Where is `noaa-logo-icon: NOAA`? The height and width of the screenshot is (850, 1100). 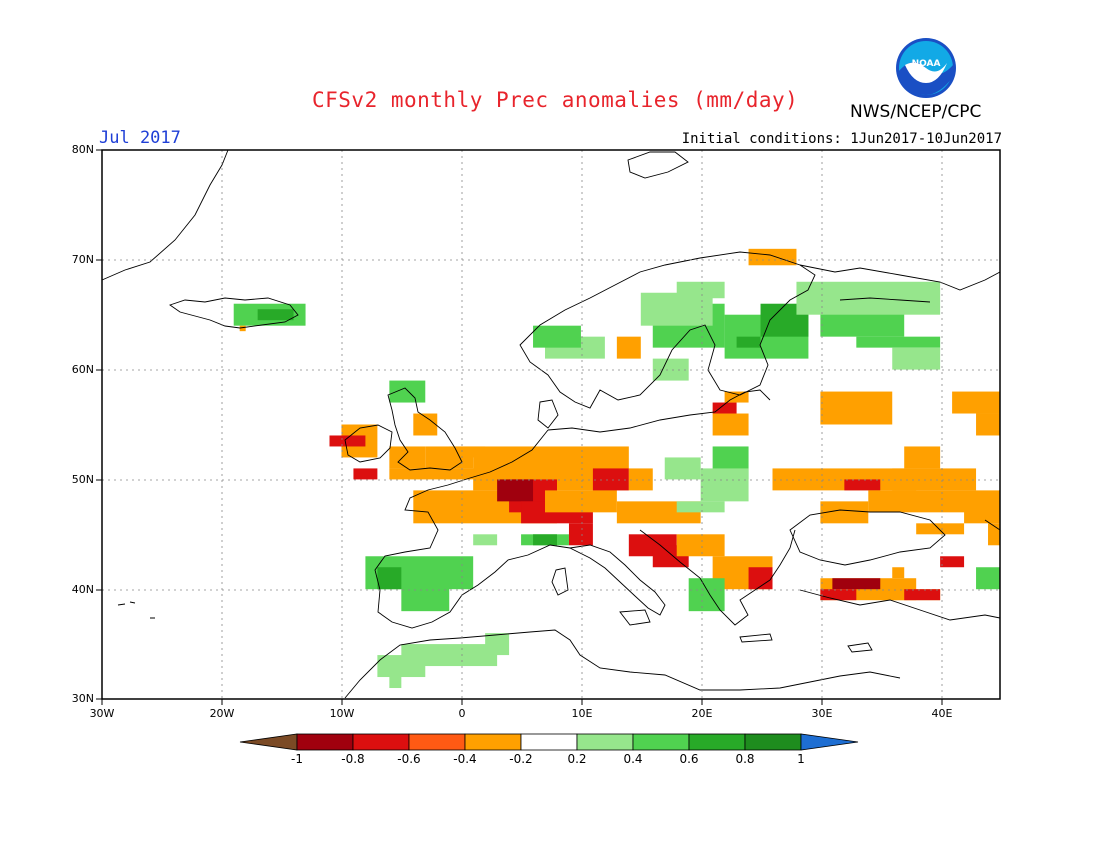
noaa-logo-icon: NOAA is located at coordinates (926, 68).